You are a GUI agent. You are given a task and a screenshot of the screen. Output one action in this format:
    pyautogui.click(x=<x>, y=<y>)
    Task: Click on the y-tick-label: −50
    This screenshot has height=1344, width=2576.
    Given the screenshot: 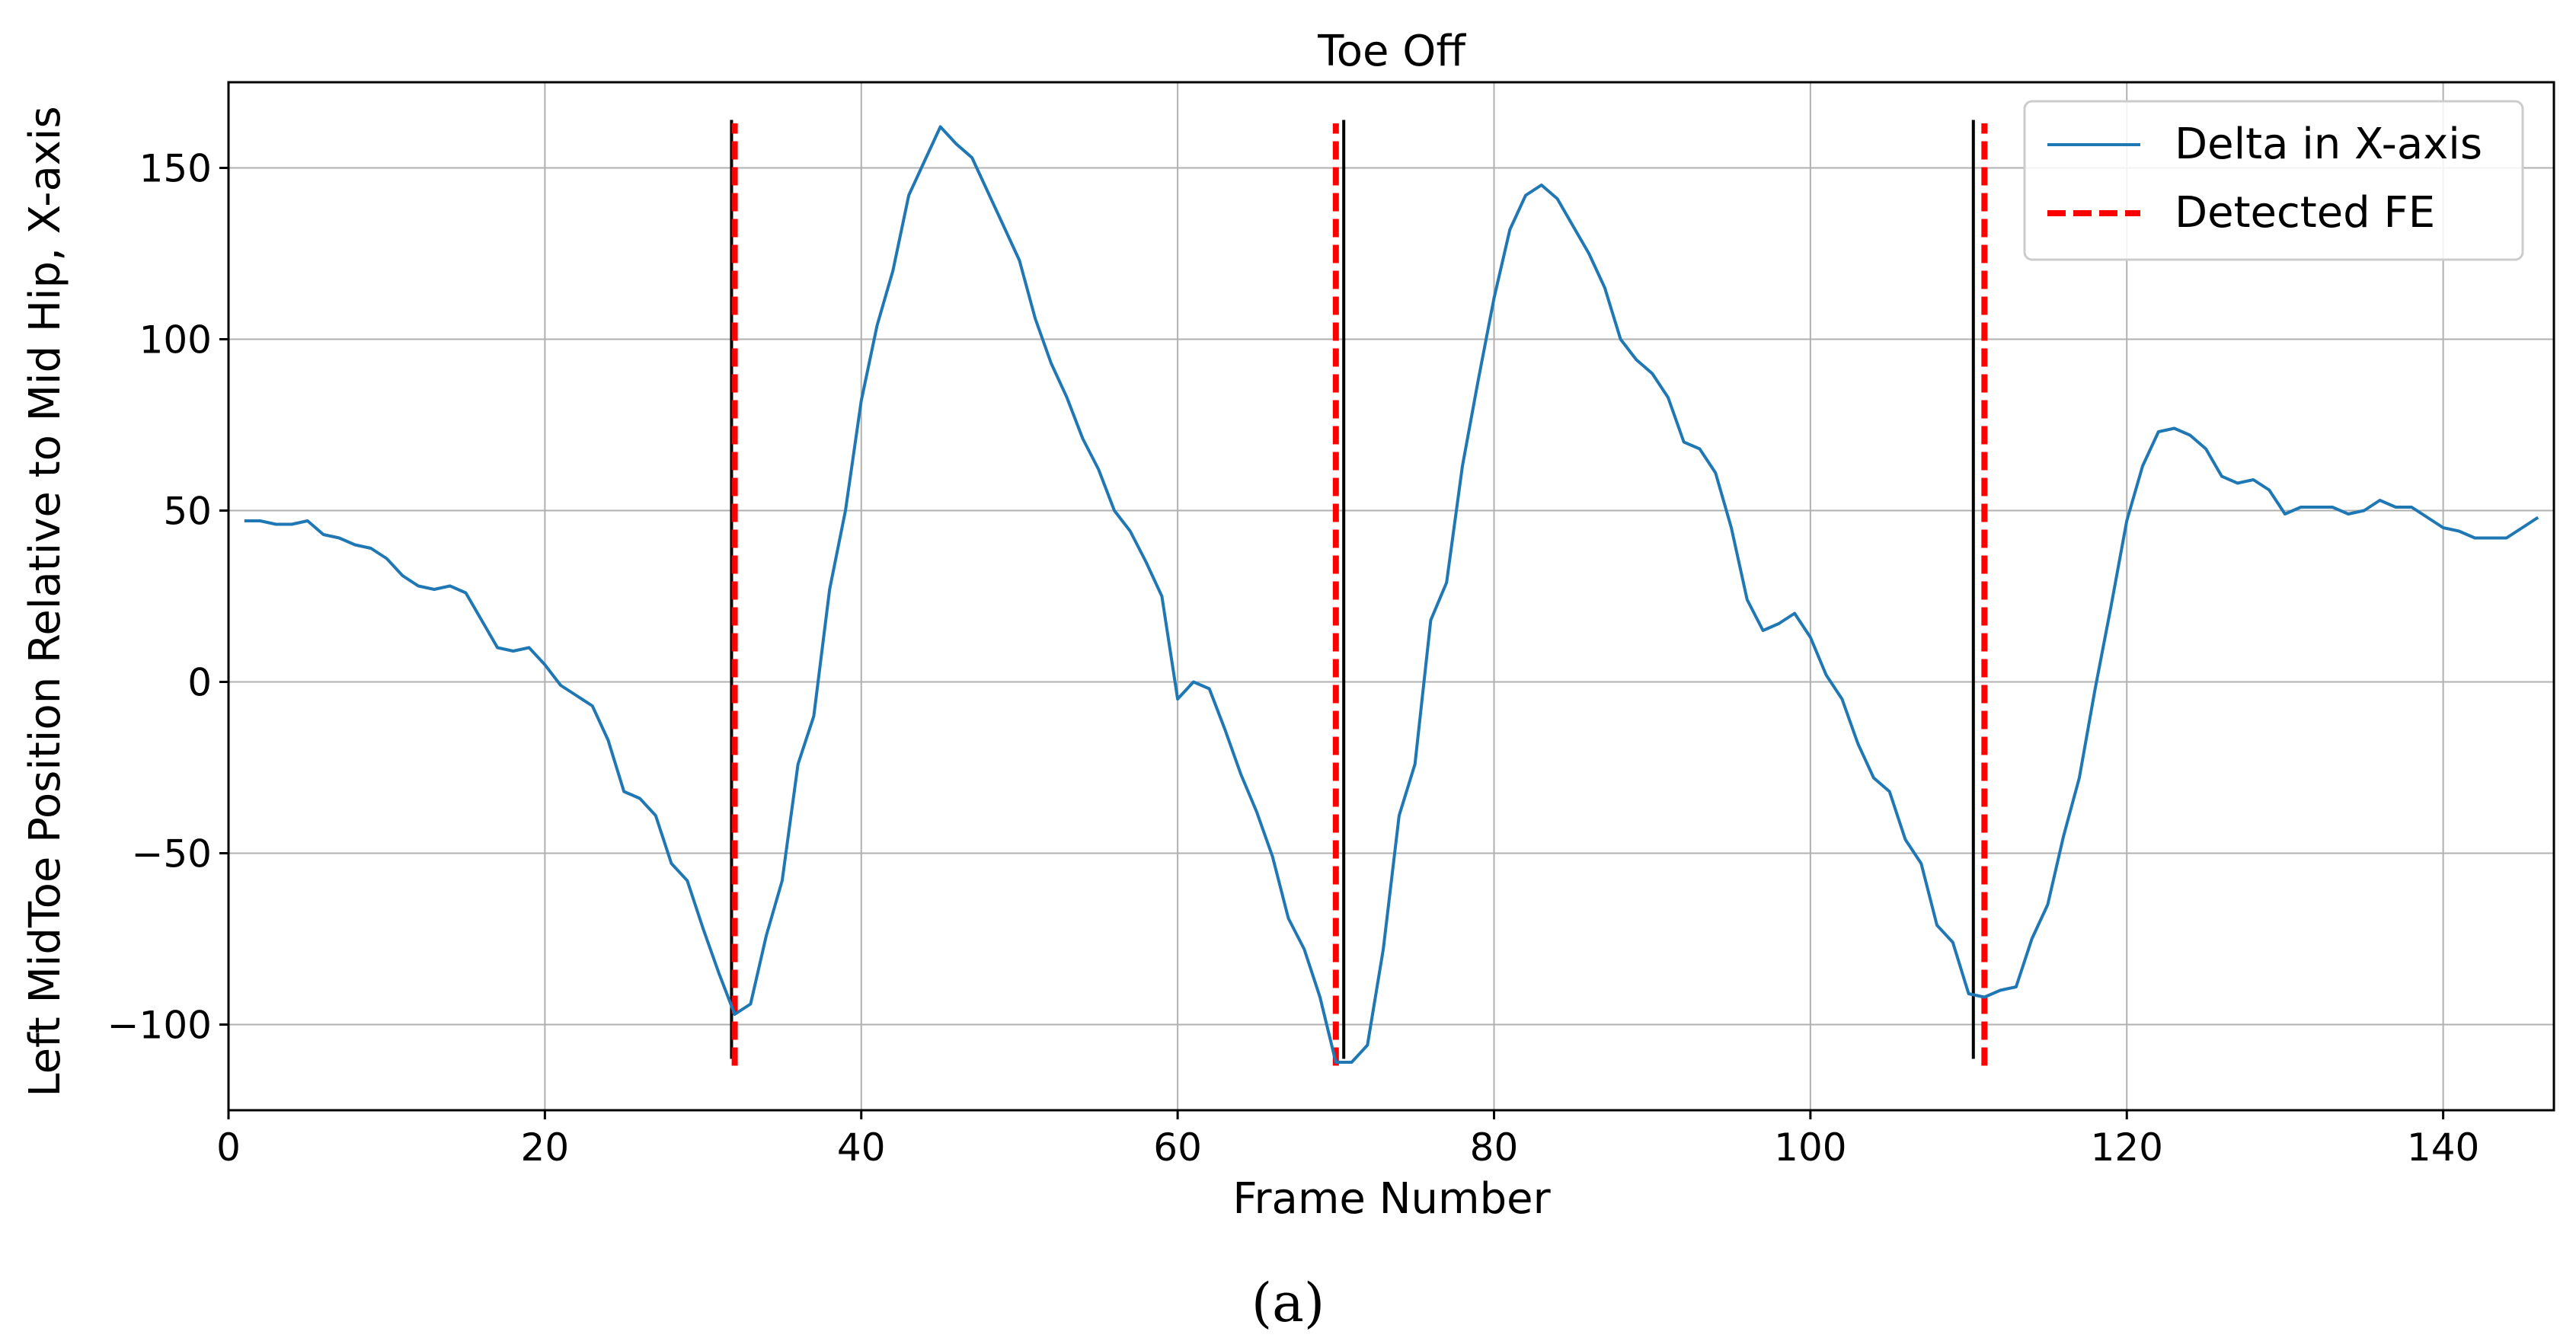 What is the action you would take?
    pyautogui.click(x=171, y=854)
    